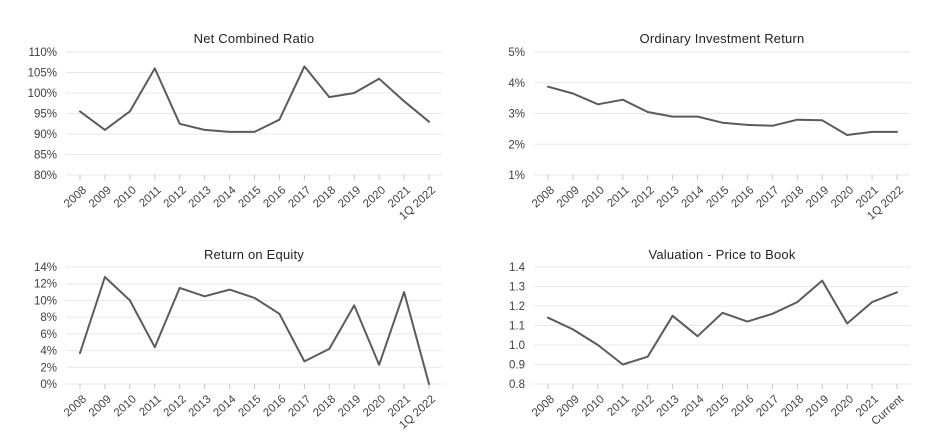  What do you see at coordinates (48, 385) in the screenshot?
I see `svg-text: 0%` at bounding box center [48, 385].